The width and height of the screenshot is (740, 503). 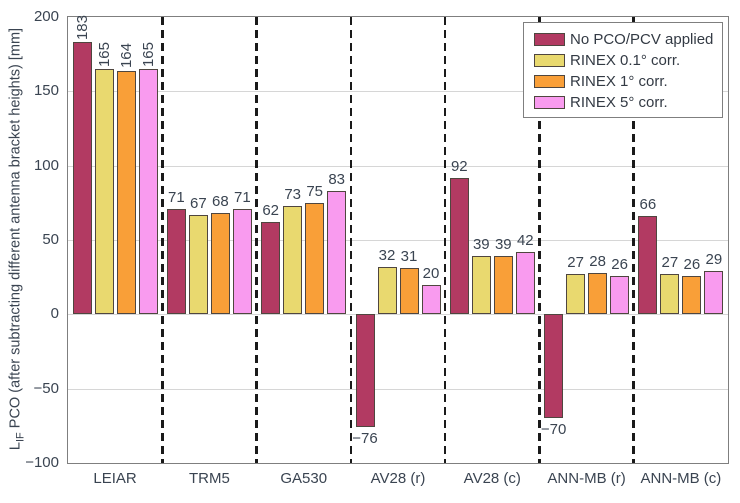 What do you see at coordinates (315, 191) in the screenshot?
I see `bar-value-label: 75` at bounding box center [315, 191].